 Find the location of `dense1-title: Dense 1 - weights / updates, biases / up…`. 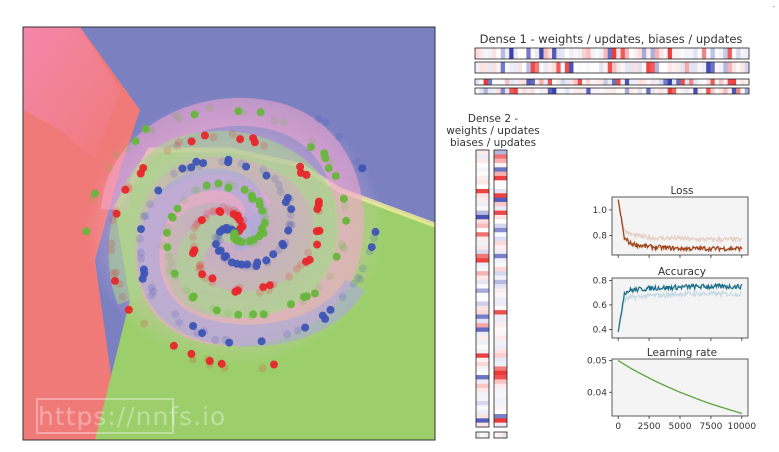

dense1-title: Dense 1 - weights / updates, biases / up… is located at coordinates (611, 39).